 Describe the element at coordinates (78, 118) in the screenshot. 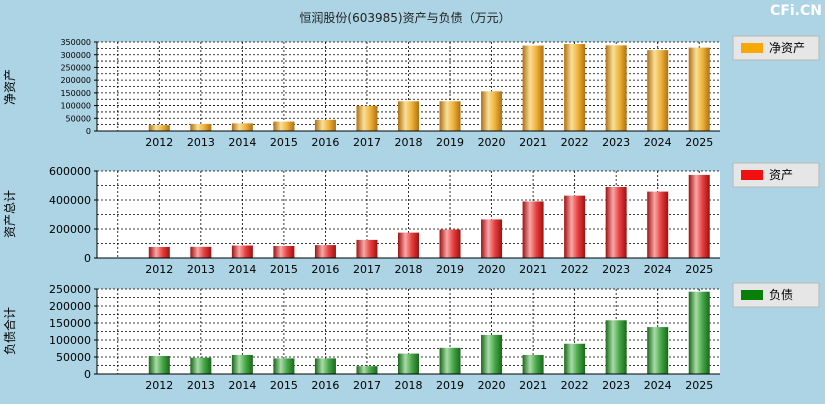

I see `y-tick-label: 50000` at that location.